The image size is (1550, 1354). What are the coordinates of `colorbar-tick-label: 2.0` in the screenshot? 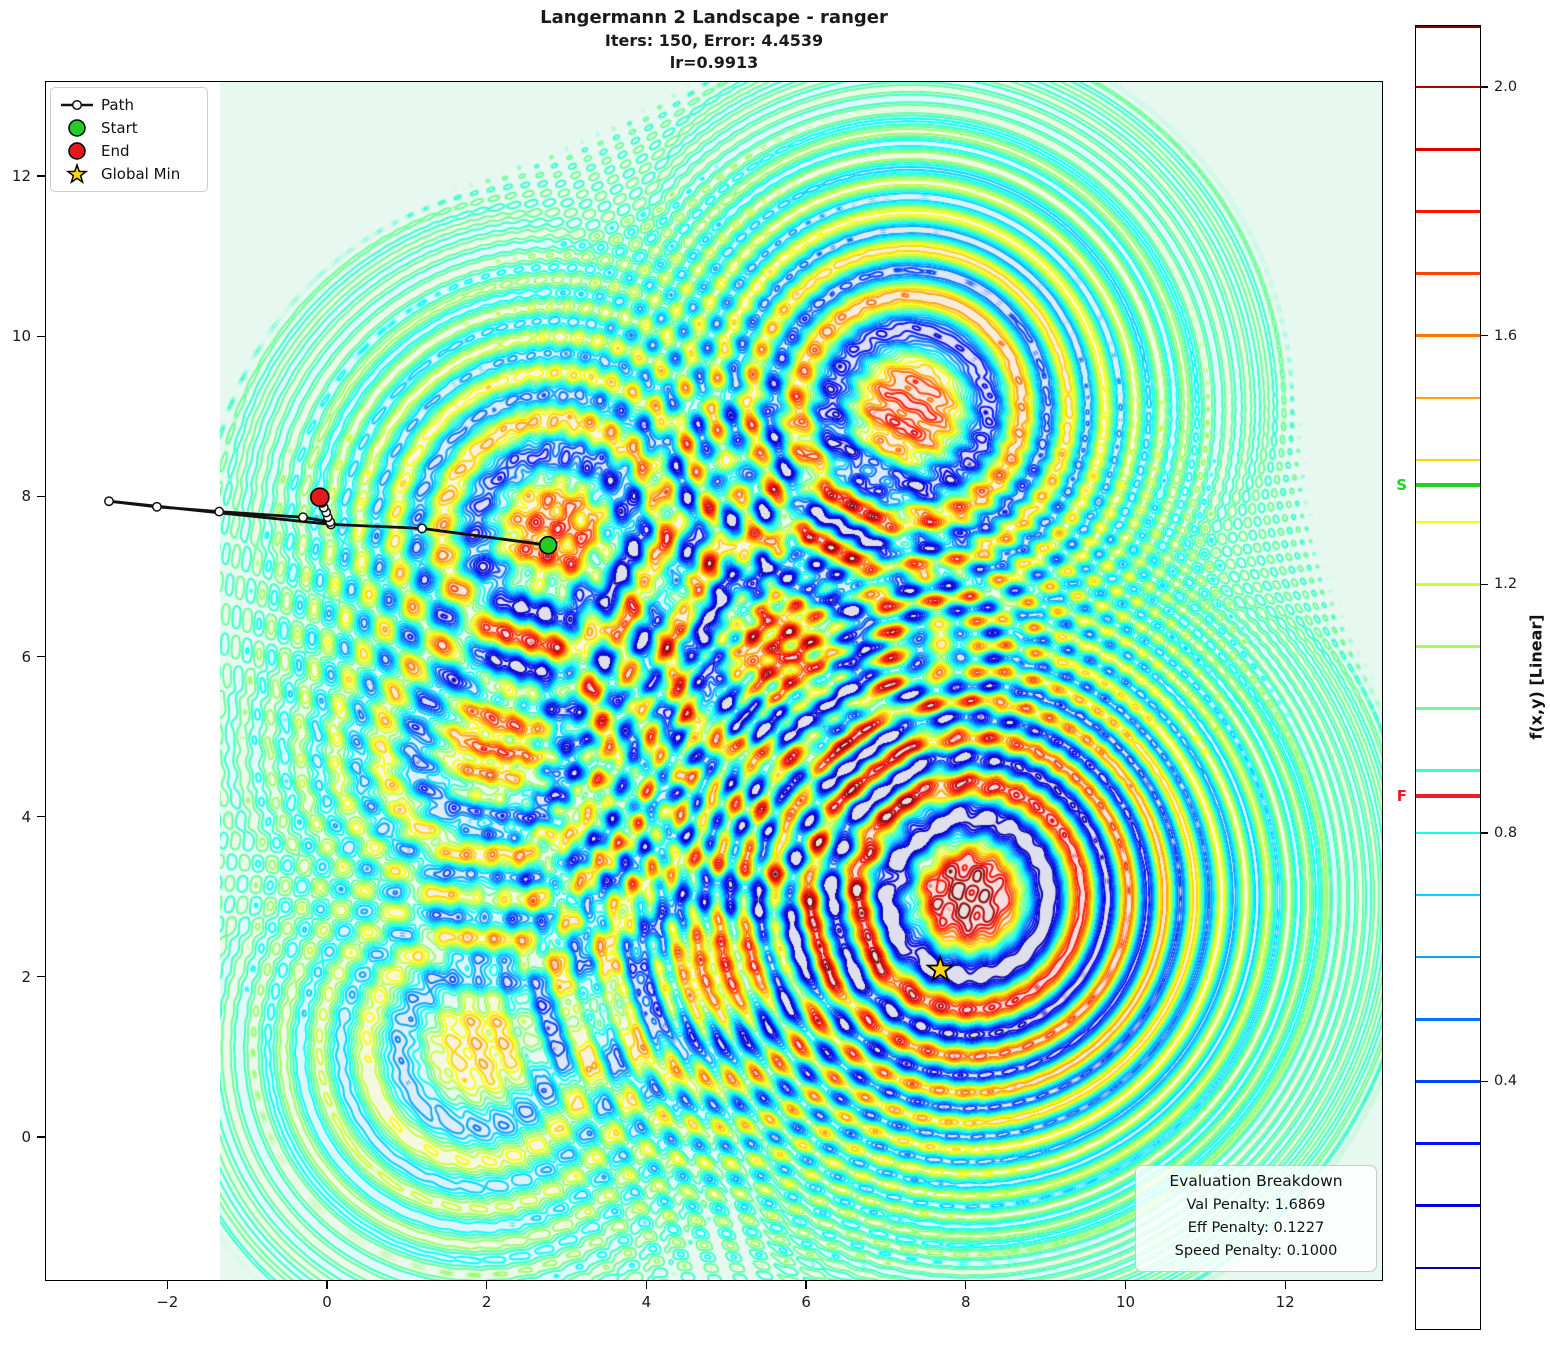 It's located at (1506, 87).